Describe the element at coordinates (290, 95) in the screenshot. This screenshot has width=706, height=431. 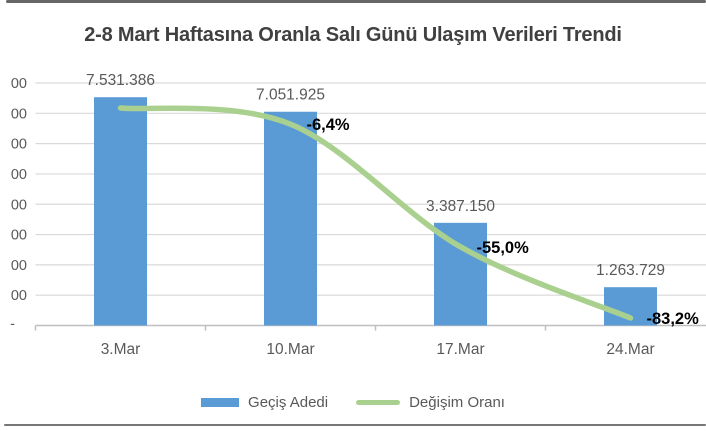
I see `bar-value-label: 7.051.925` at that location.